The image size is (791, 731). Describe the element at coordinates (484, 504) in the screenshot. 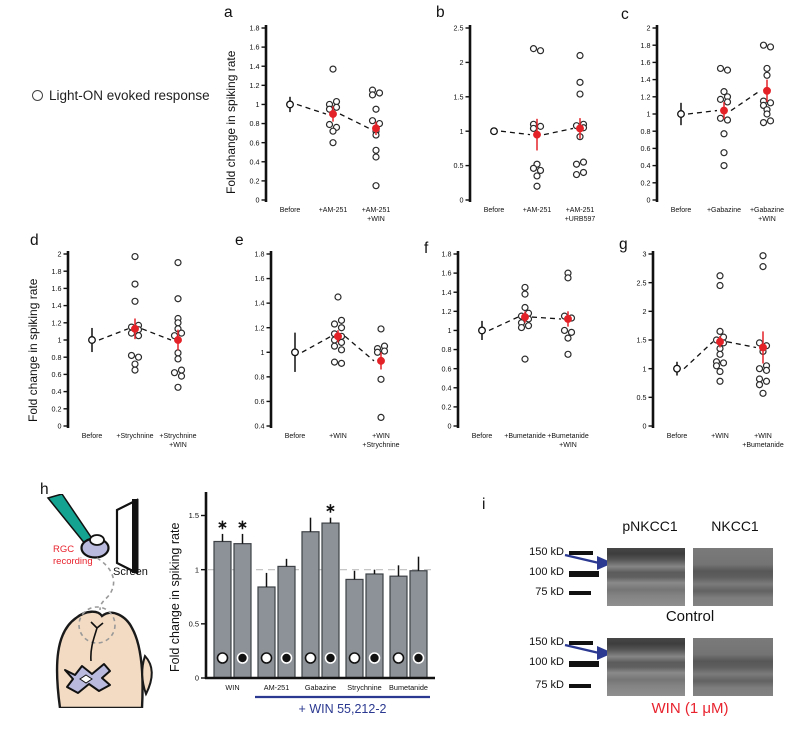

I see `panel-i-letter: i` at that location.